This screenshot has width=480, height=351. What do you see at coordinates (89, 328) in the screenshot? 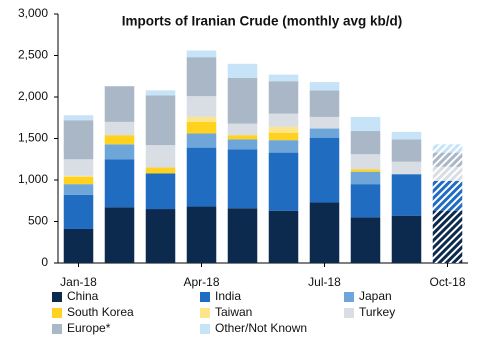
I see `legend-label: Europe*` at bounding box center [89, 328].